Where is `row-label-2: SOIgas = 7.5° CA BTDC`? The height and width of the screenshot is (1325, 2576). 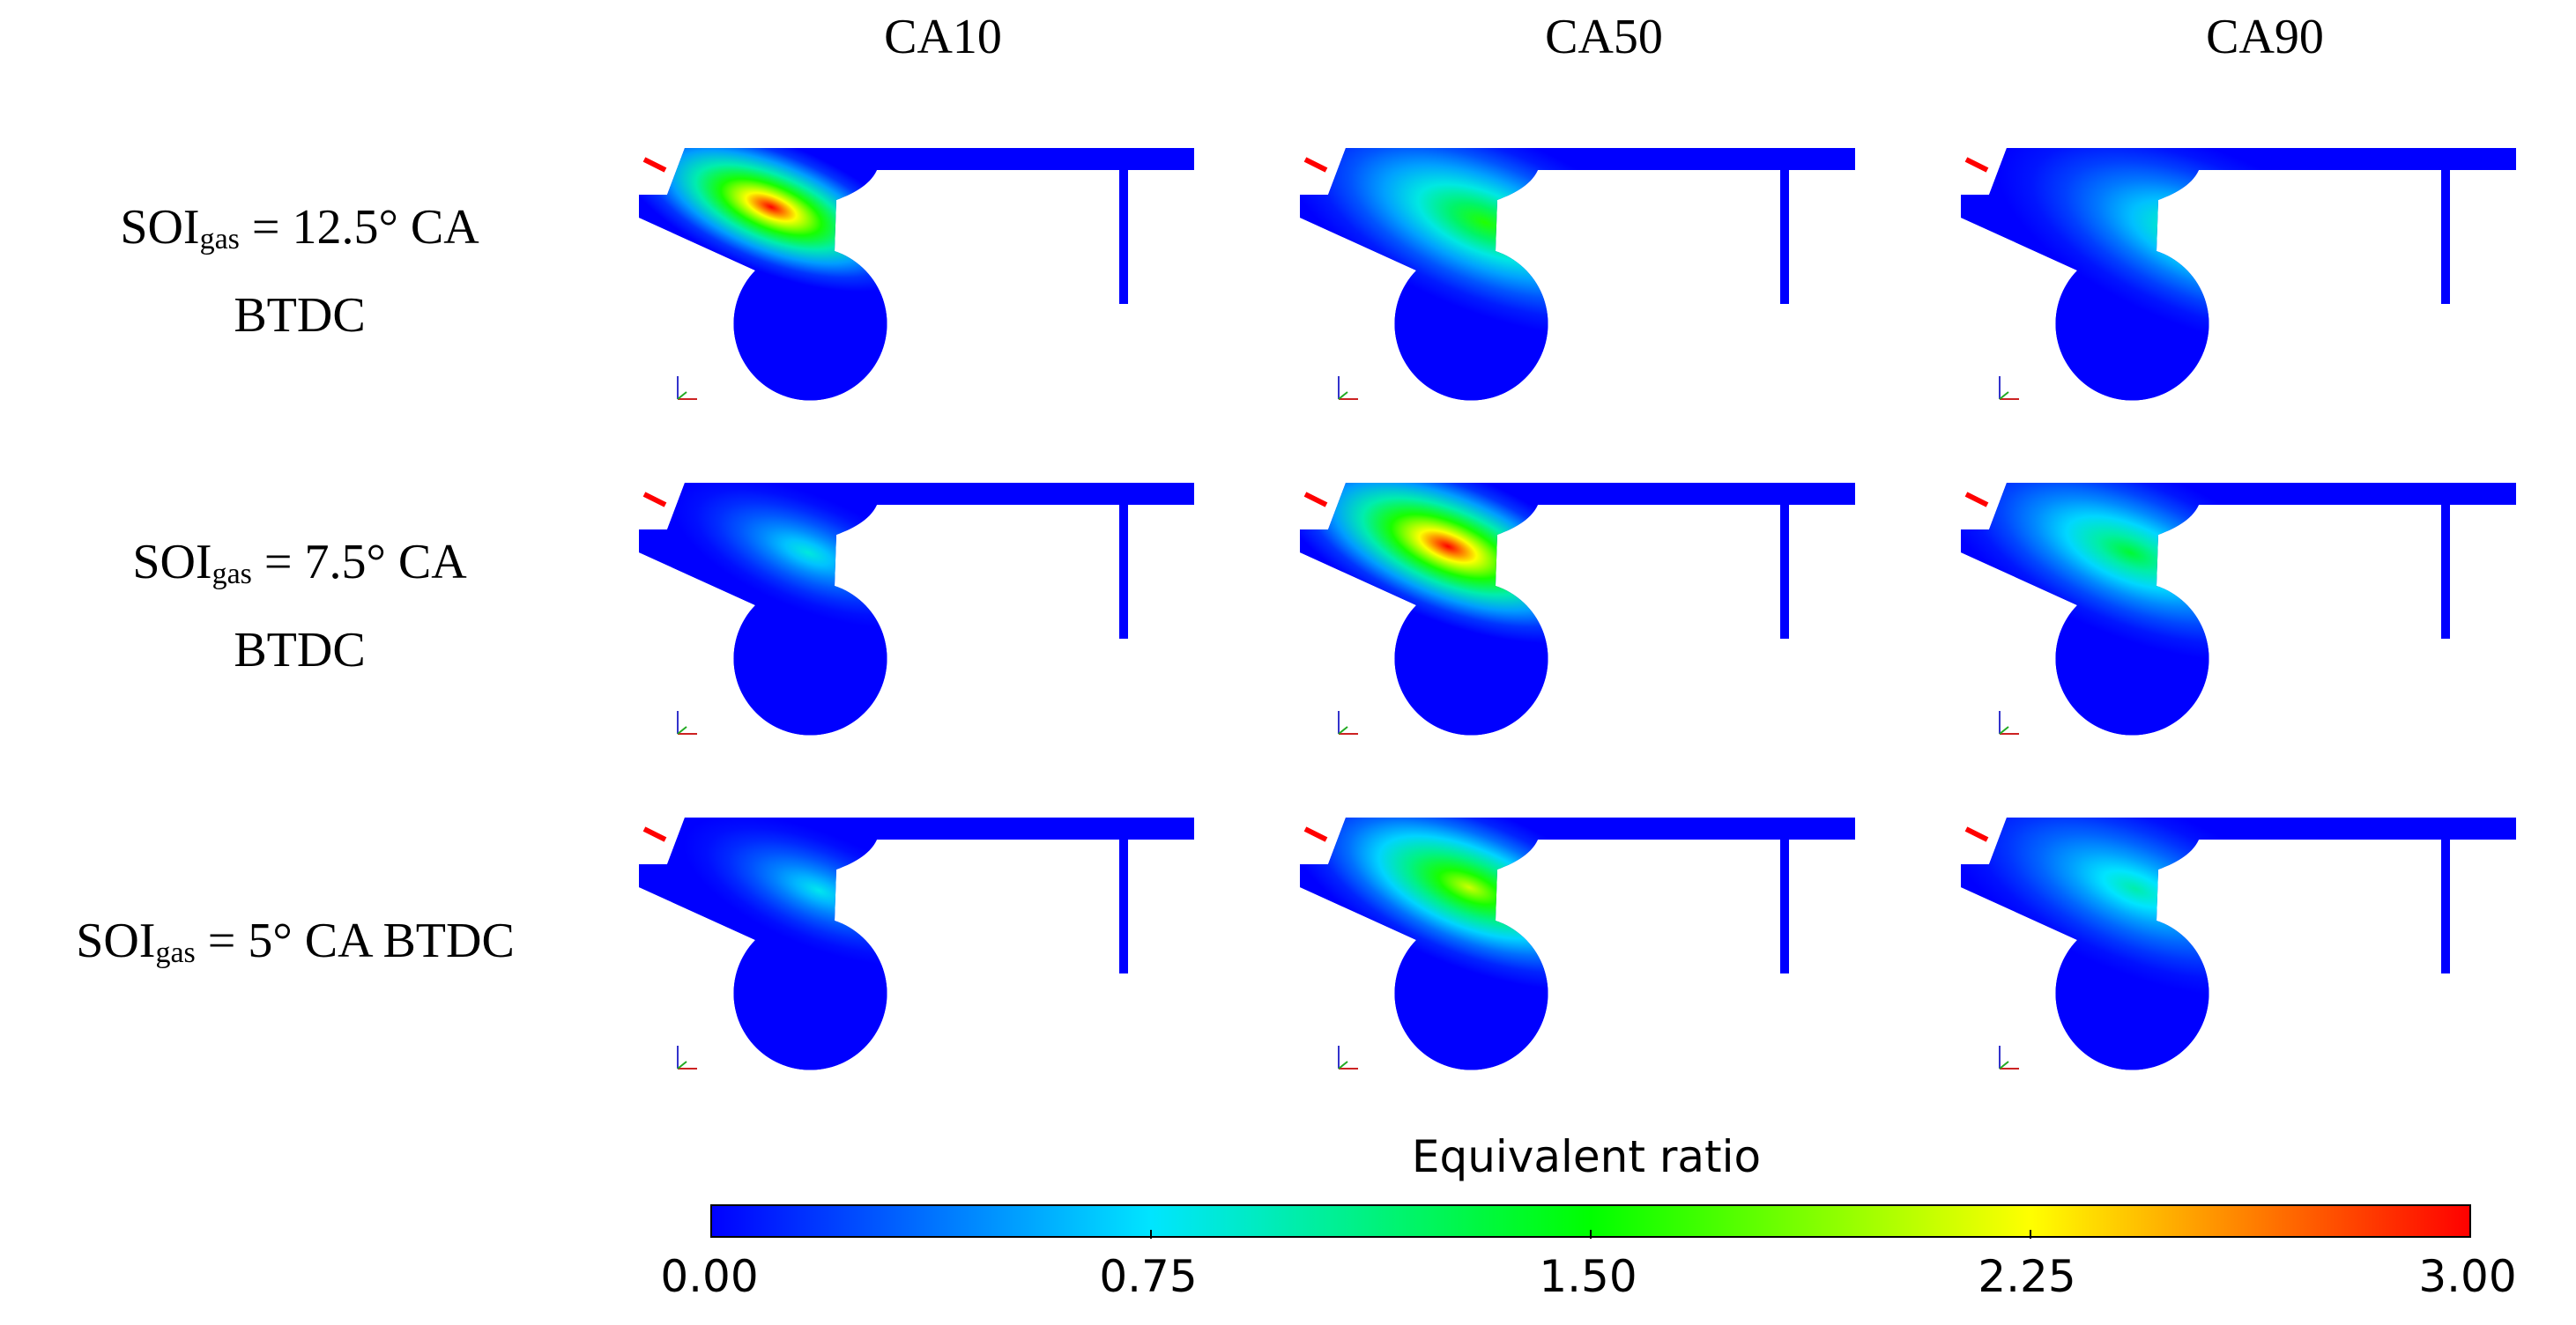
row-label-2: SOIgas = 7.5° CA BTDC is located at coordinates (299, 606).